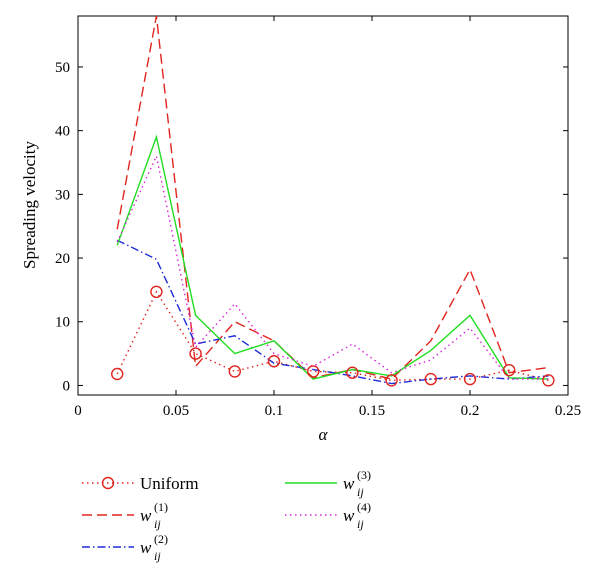 This screenshot has width=600, height=580. I want to click on legend-label-sup: (4), so click(364, 507).